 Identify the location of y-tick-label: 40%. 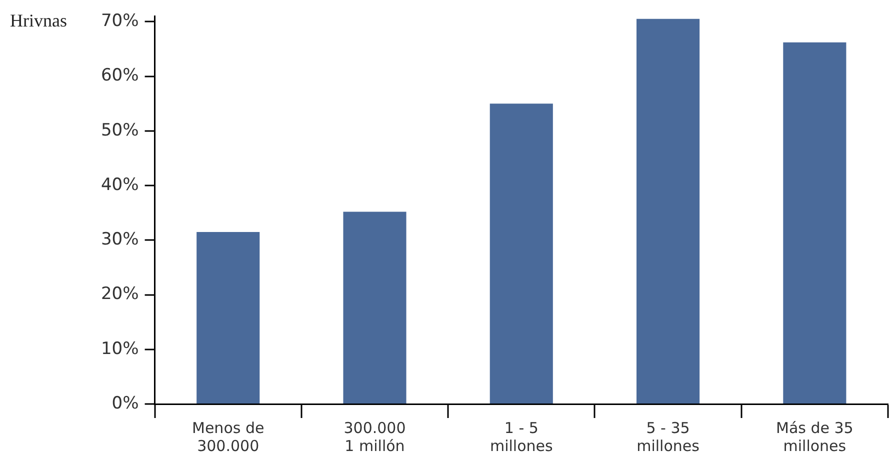
(119, 184).